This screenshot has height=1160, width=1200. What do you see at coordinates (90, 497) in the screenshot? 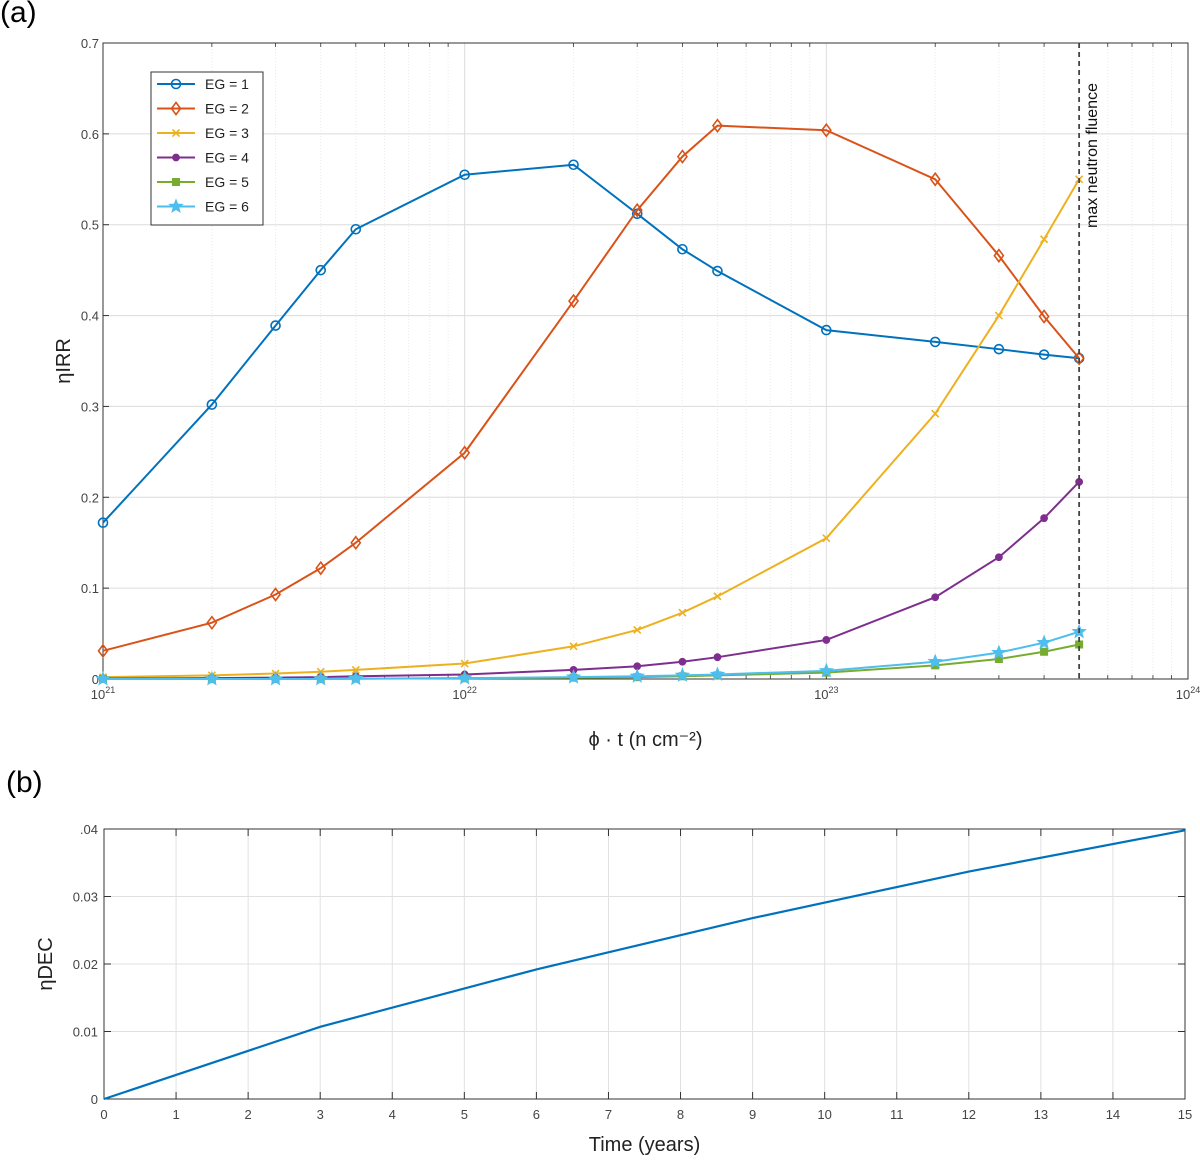
I see `y-tick-label: 0.2` at bounding box center [90, 497].